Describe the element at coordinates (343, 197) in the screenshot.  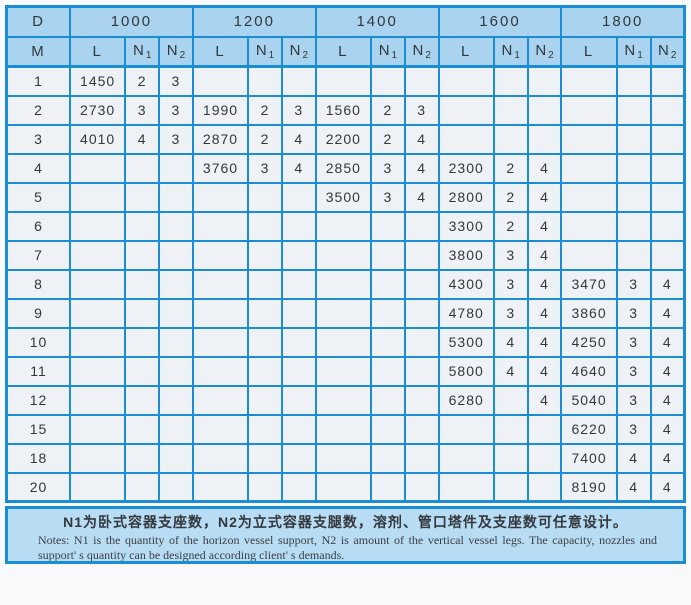
I see `l-value-cell: 3500` at that location.